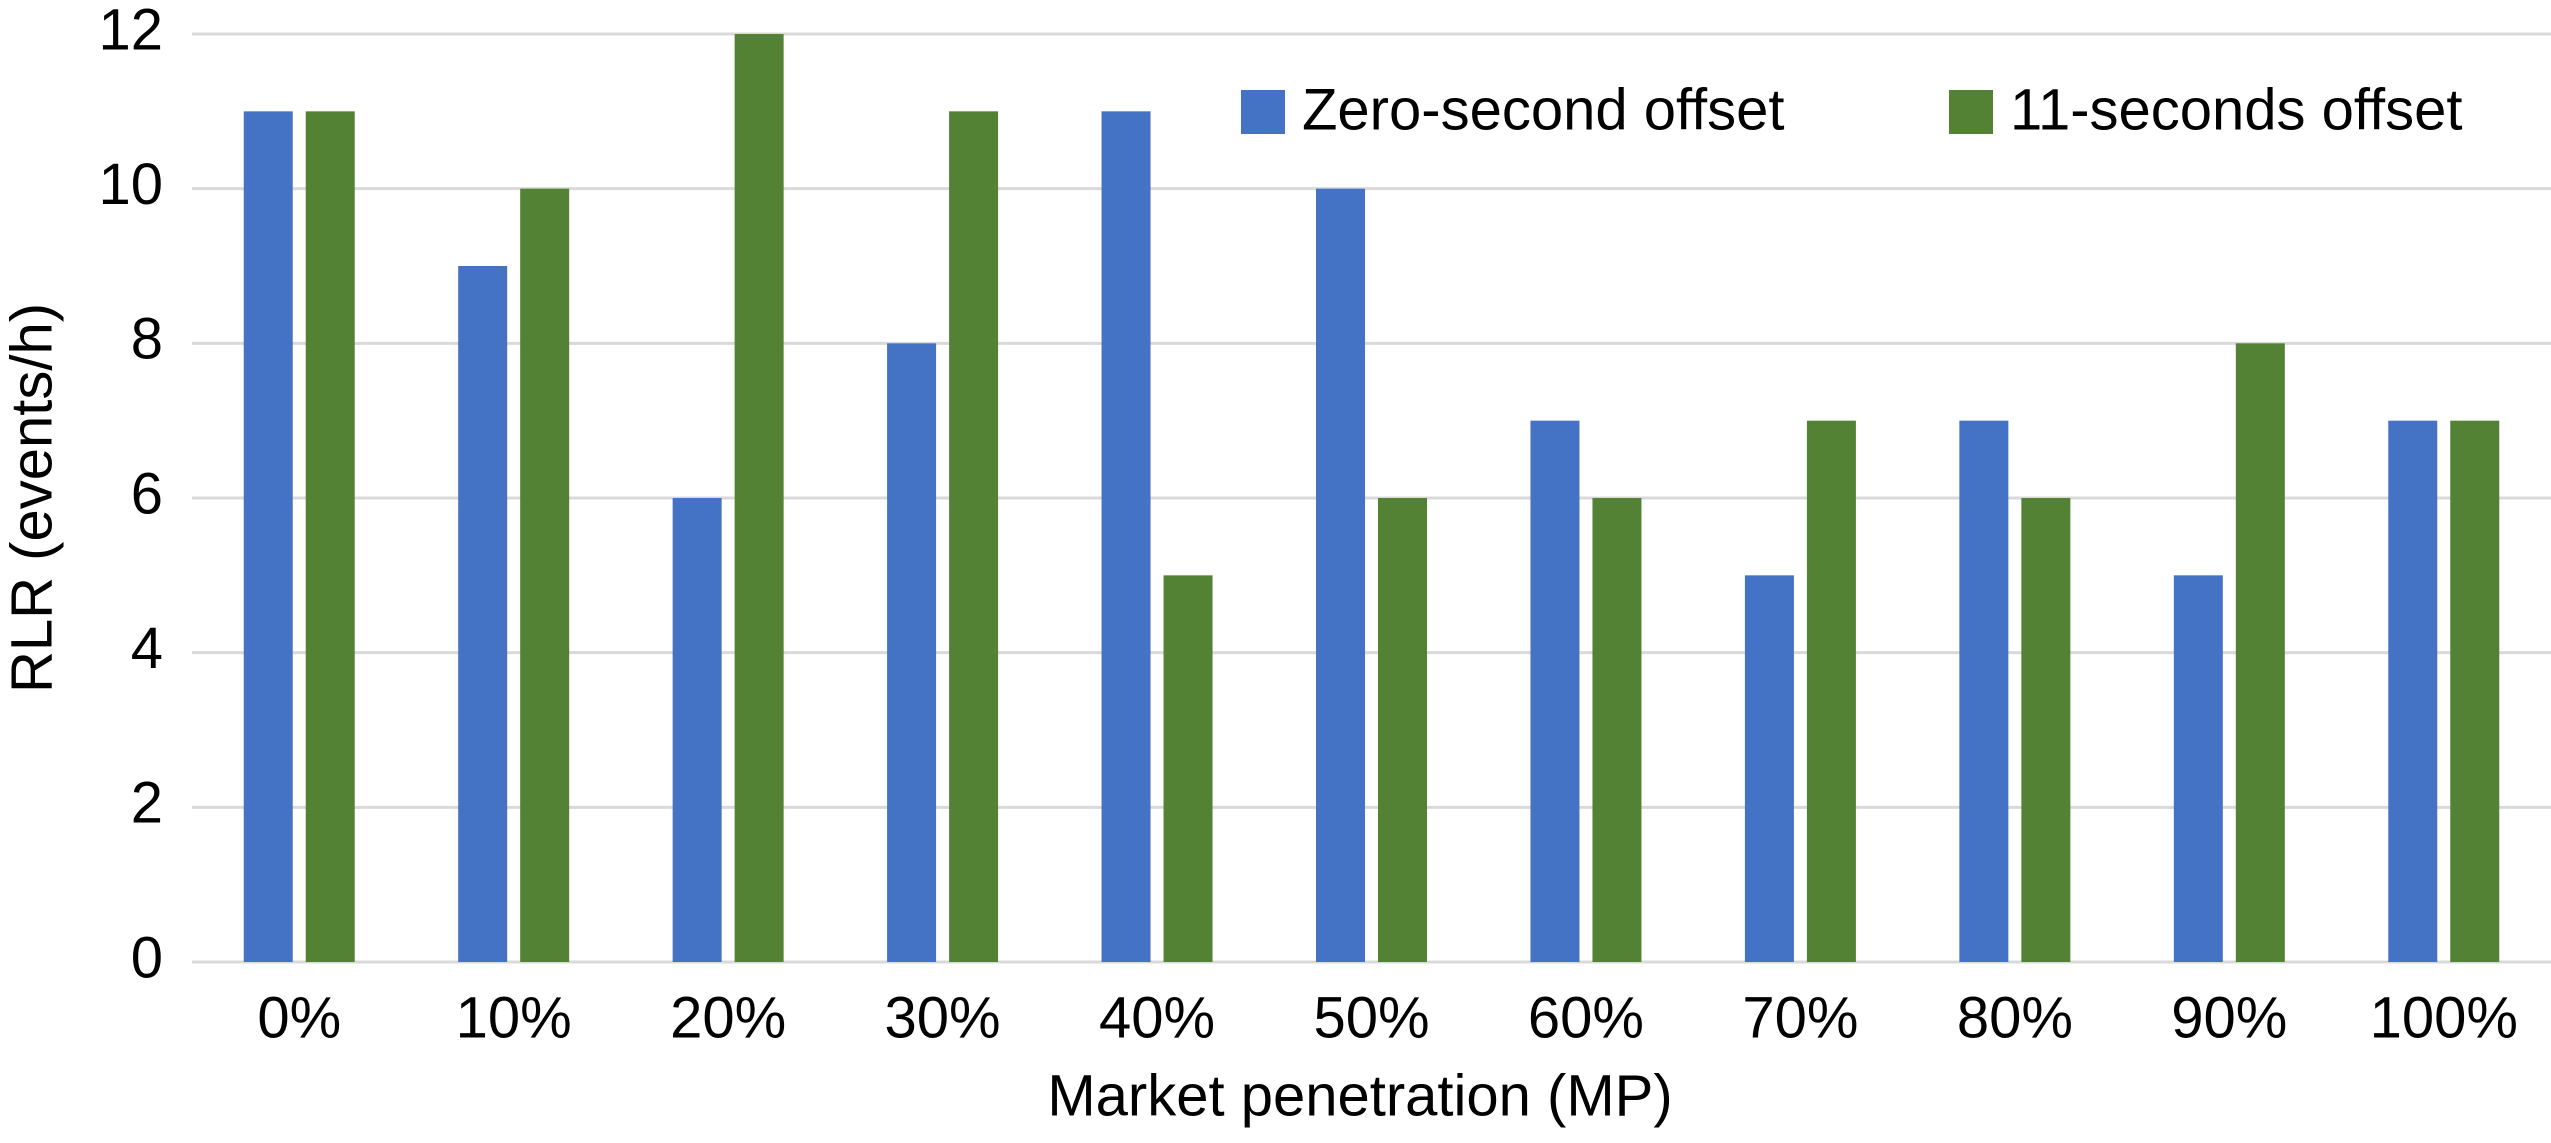 Image resolution: width=2551 pixels, height=1143 pixels. I want to click on legend-label: 11-seconds offset, so click(2236, 109).